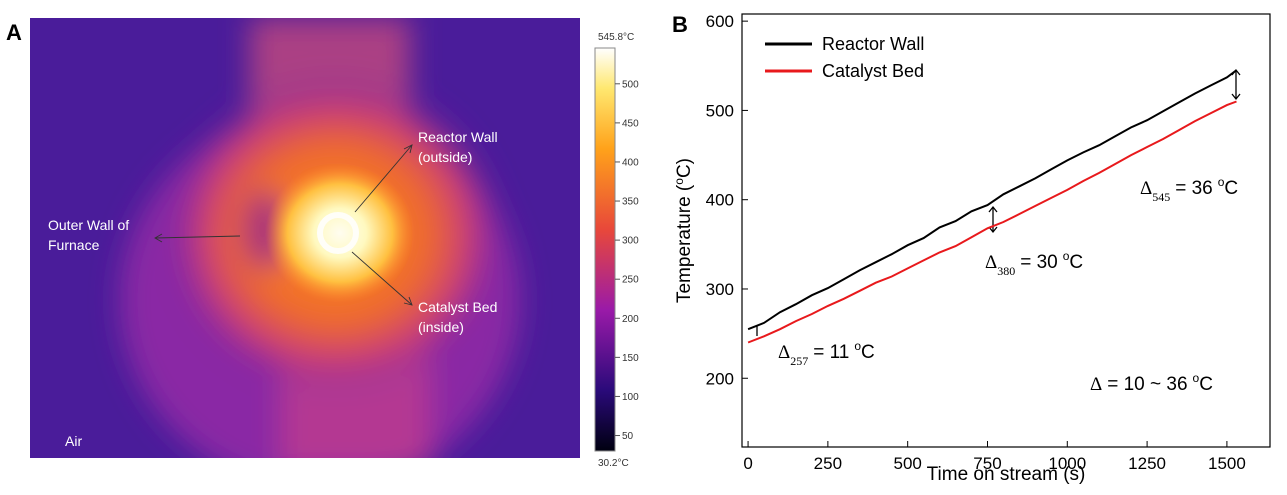 Image resolution: width=1287 pixels, height=495 pixels. Describe the element at coordinates (720, 289) in the screenshot. I see `y-tick-label: 300` at that location.